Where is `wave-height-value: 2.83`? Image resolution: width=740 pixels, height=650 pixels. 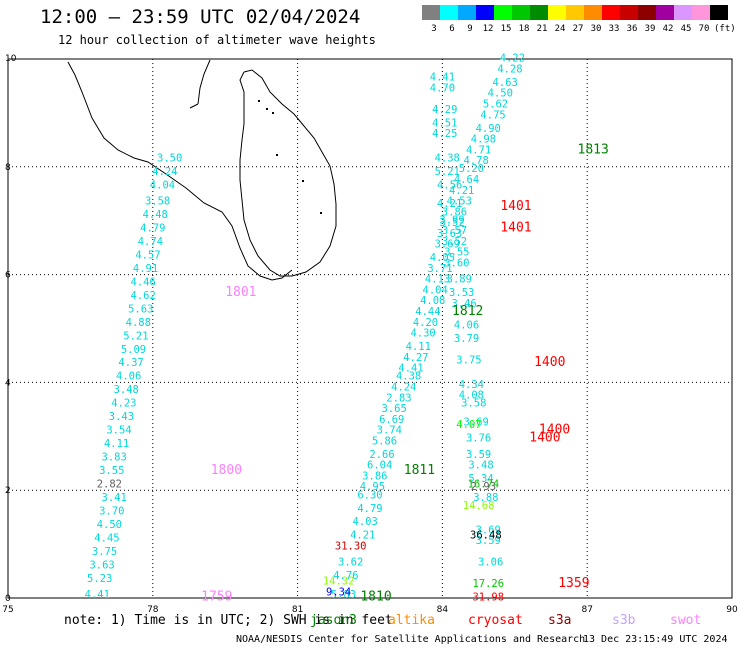 wave-height-value: 2.83 is located at coordinates (398, 398).